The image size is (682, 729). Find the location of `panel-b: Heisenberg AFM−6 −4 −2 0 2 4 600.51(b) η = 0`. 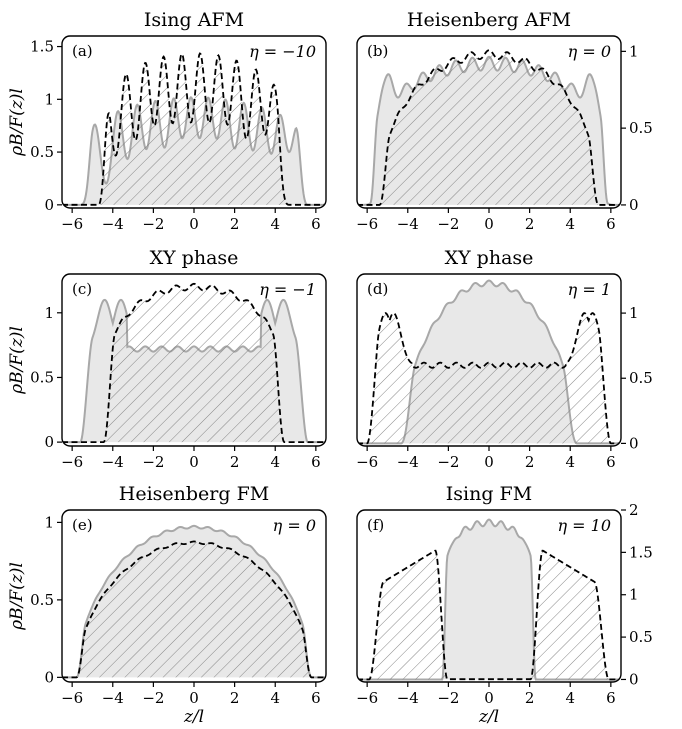

panel-b: Heisenberg AFM−6 −4 −2 0 2 4 600.51(b) η = 0 is located at coordinates (504, 121).